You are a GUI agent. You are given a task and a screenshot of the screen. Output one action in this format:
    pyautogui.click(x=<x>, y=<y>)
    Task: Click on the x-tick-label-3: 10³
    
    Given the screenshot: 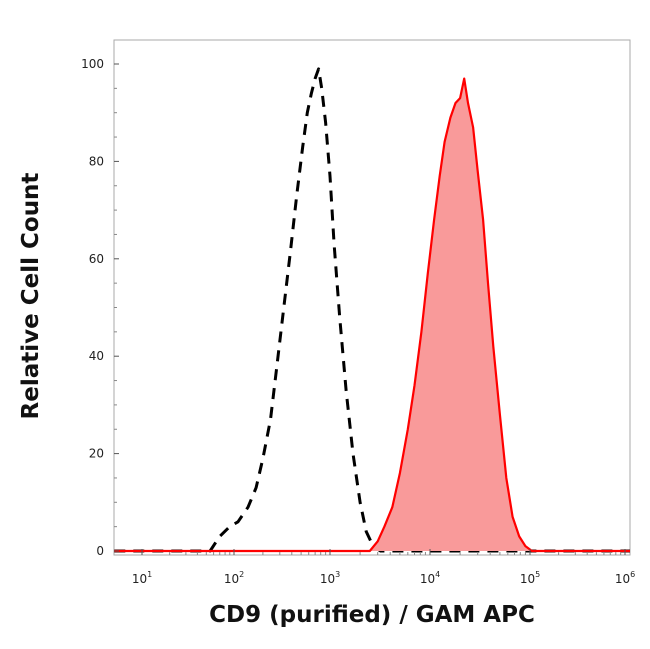 What is the action you would take?
    pyautogui.click(x=330, y=578)
    